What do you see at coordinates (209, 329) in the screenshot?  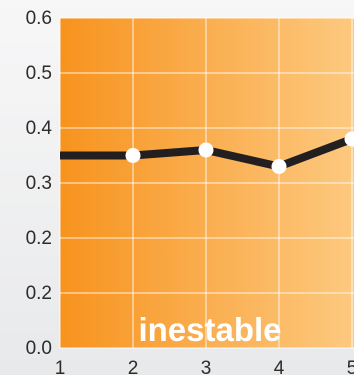 I see `chart-annotation: inestable` at bounding box center [209, 329].